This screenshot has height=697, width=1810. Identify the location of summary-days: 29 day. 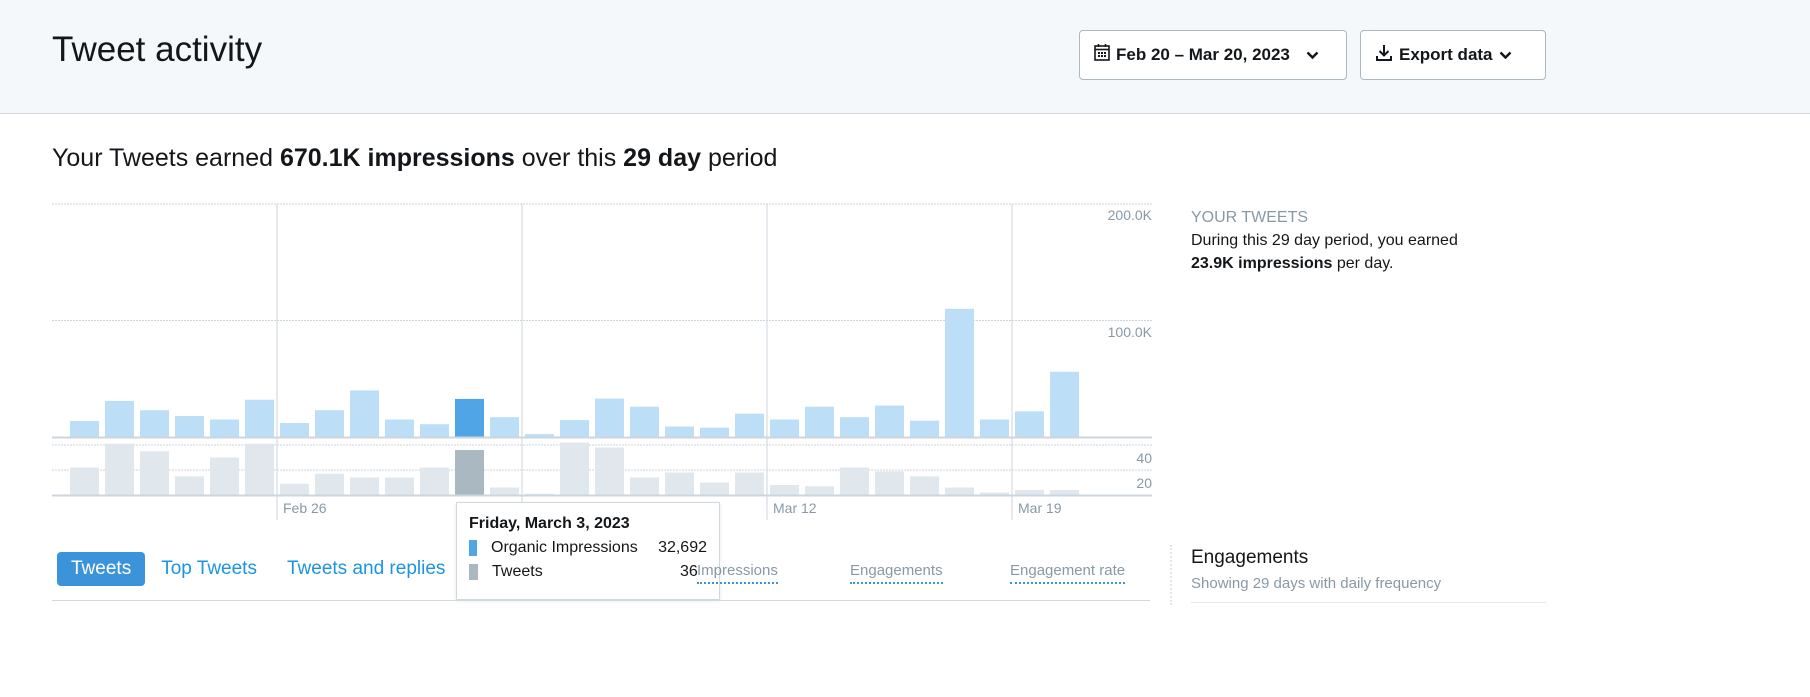
(662, 158).